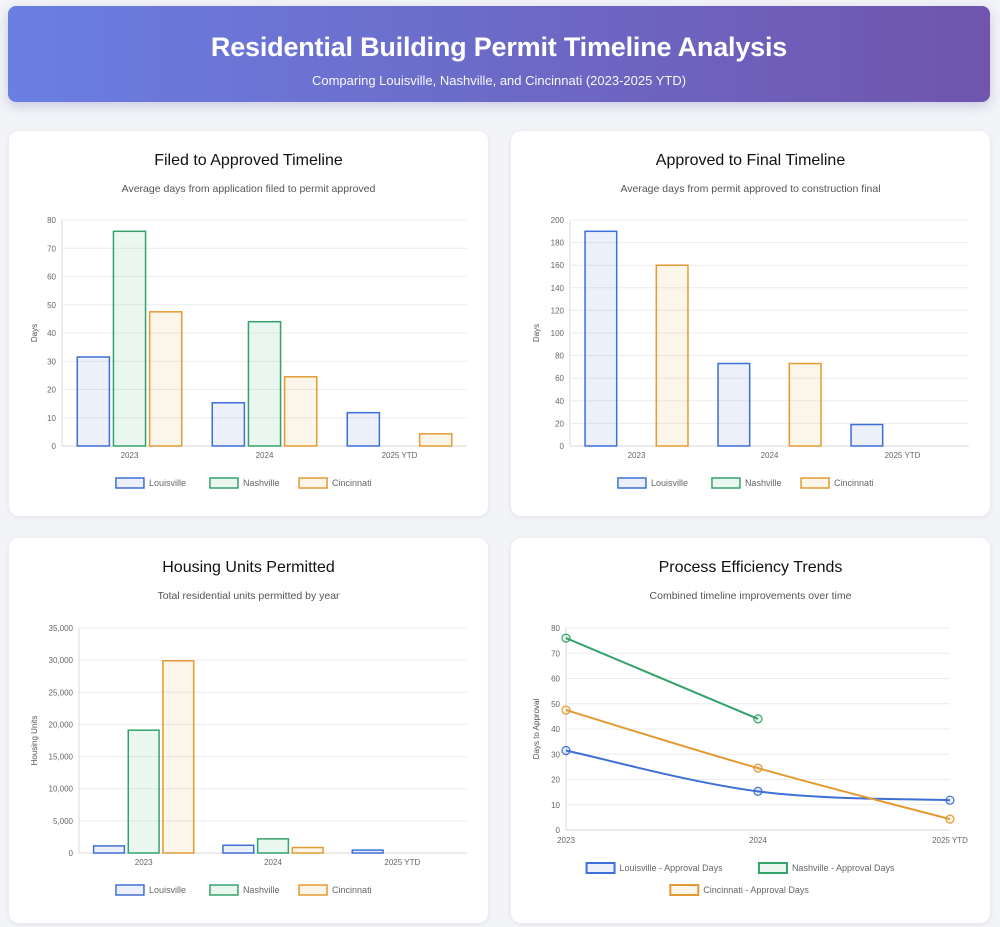 The image size is (1000, 927). I want to click on chart-title: Housing Units Permitted, so click(248, 567).